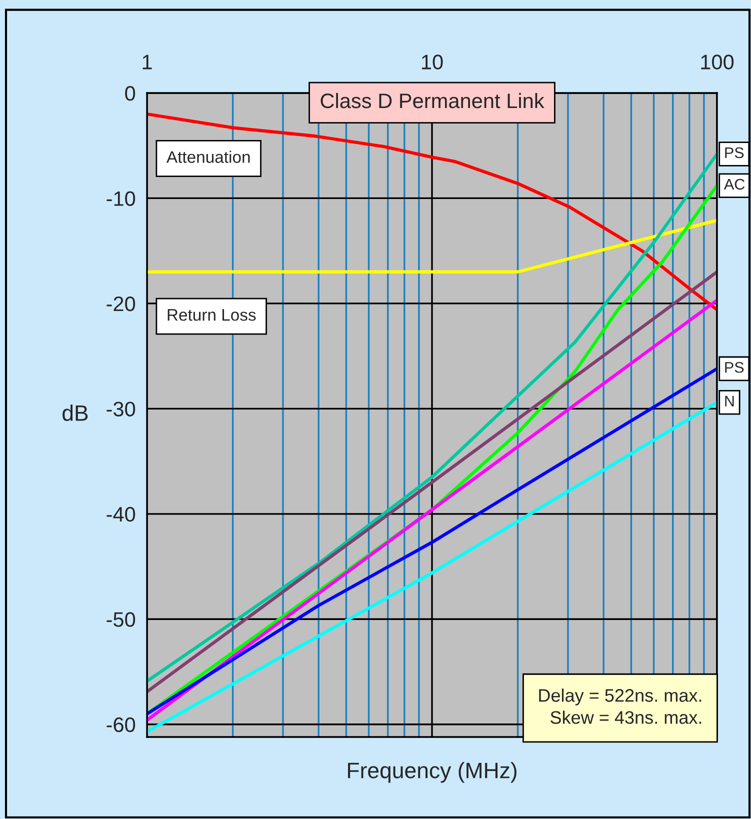 The height and width of the screenshot is (819, 751). Describe the element at coordinates (432, 62) in the screenshot. I see `x-tick-label: 10` at that location.